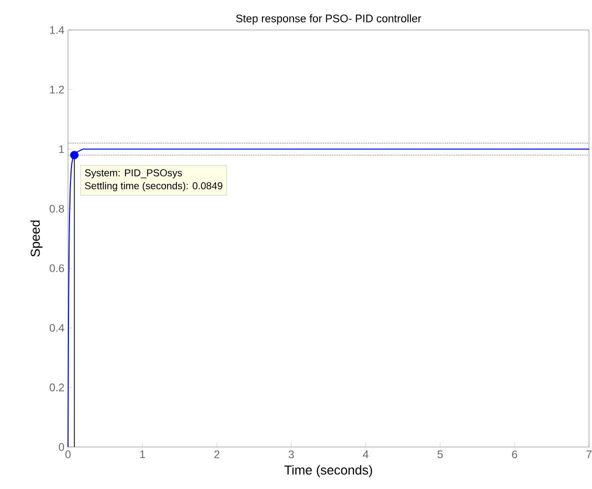 The height and width of the screenshot is (489, 592). Describe the element at coordinates (515, 454) in the screenshot. I see `x-tick-label: 6` at that location.